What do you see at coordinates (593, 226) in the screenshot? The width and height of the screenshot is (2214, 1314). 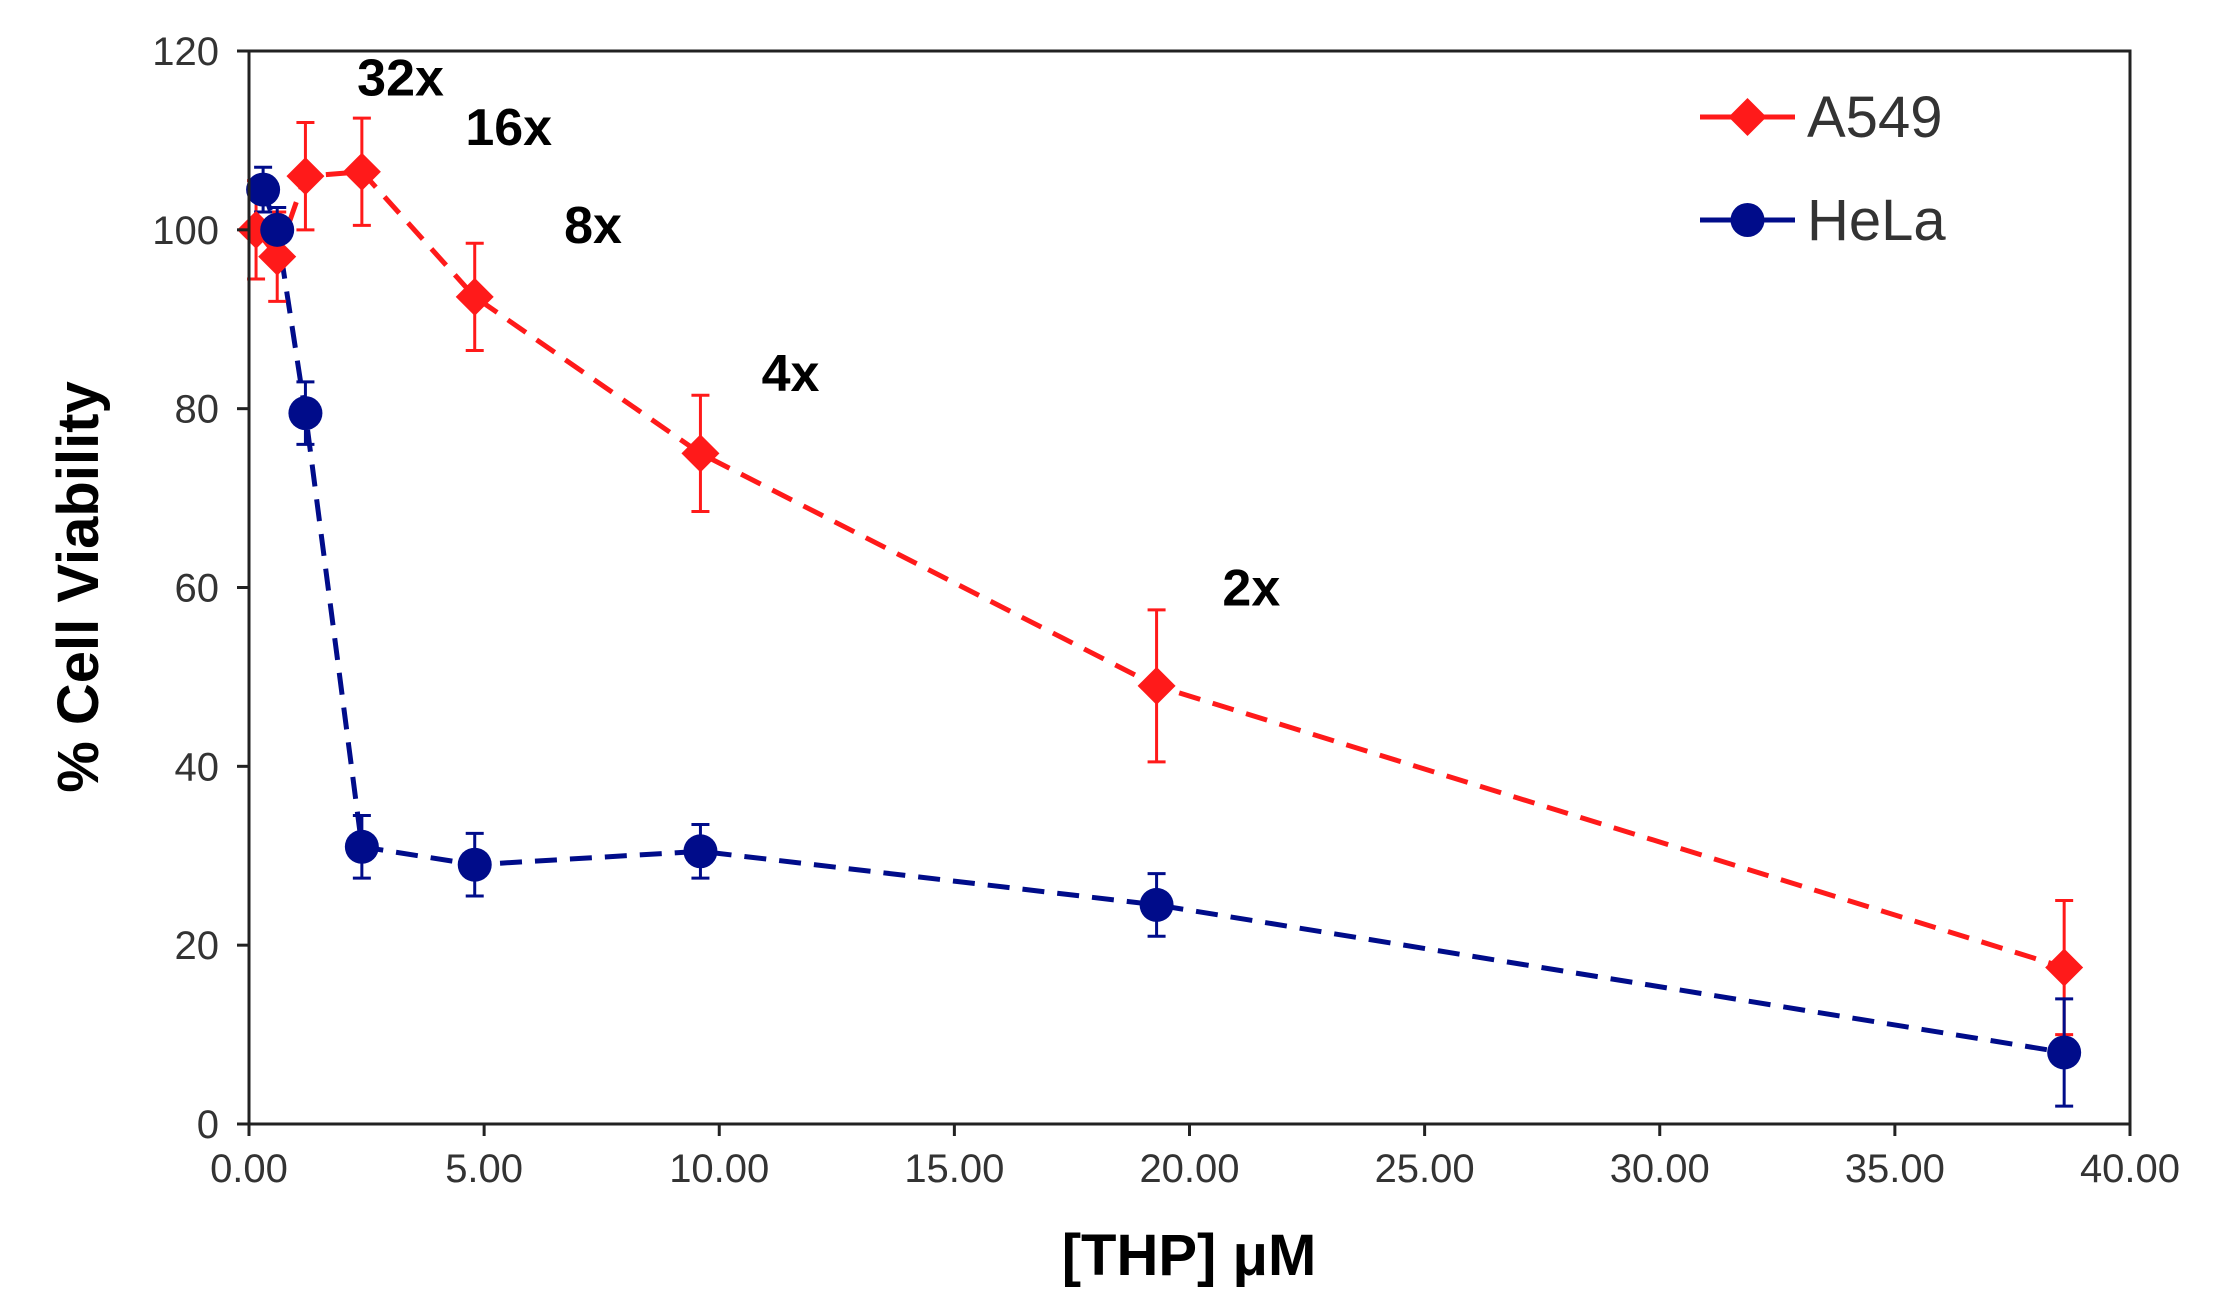 I see `annotation-label: 8x` at bounding box center [593, 226].